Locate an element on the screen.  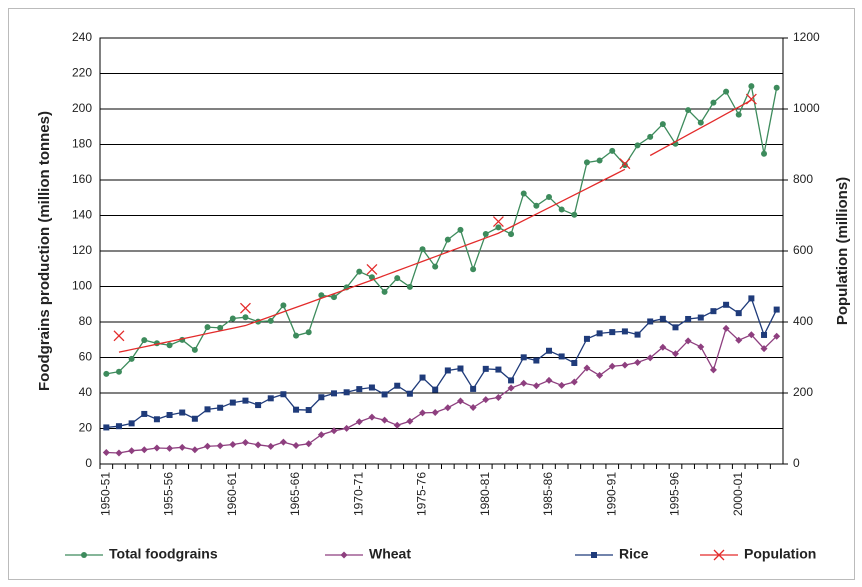
x-tick-label: 2000-01 is located at coordinates (738, 494).